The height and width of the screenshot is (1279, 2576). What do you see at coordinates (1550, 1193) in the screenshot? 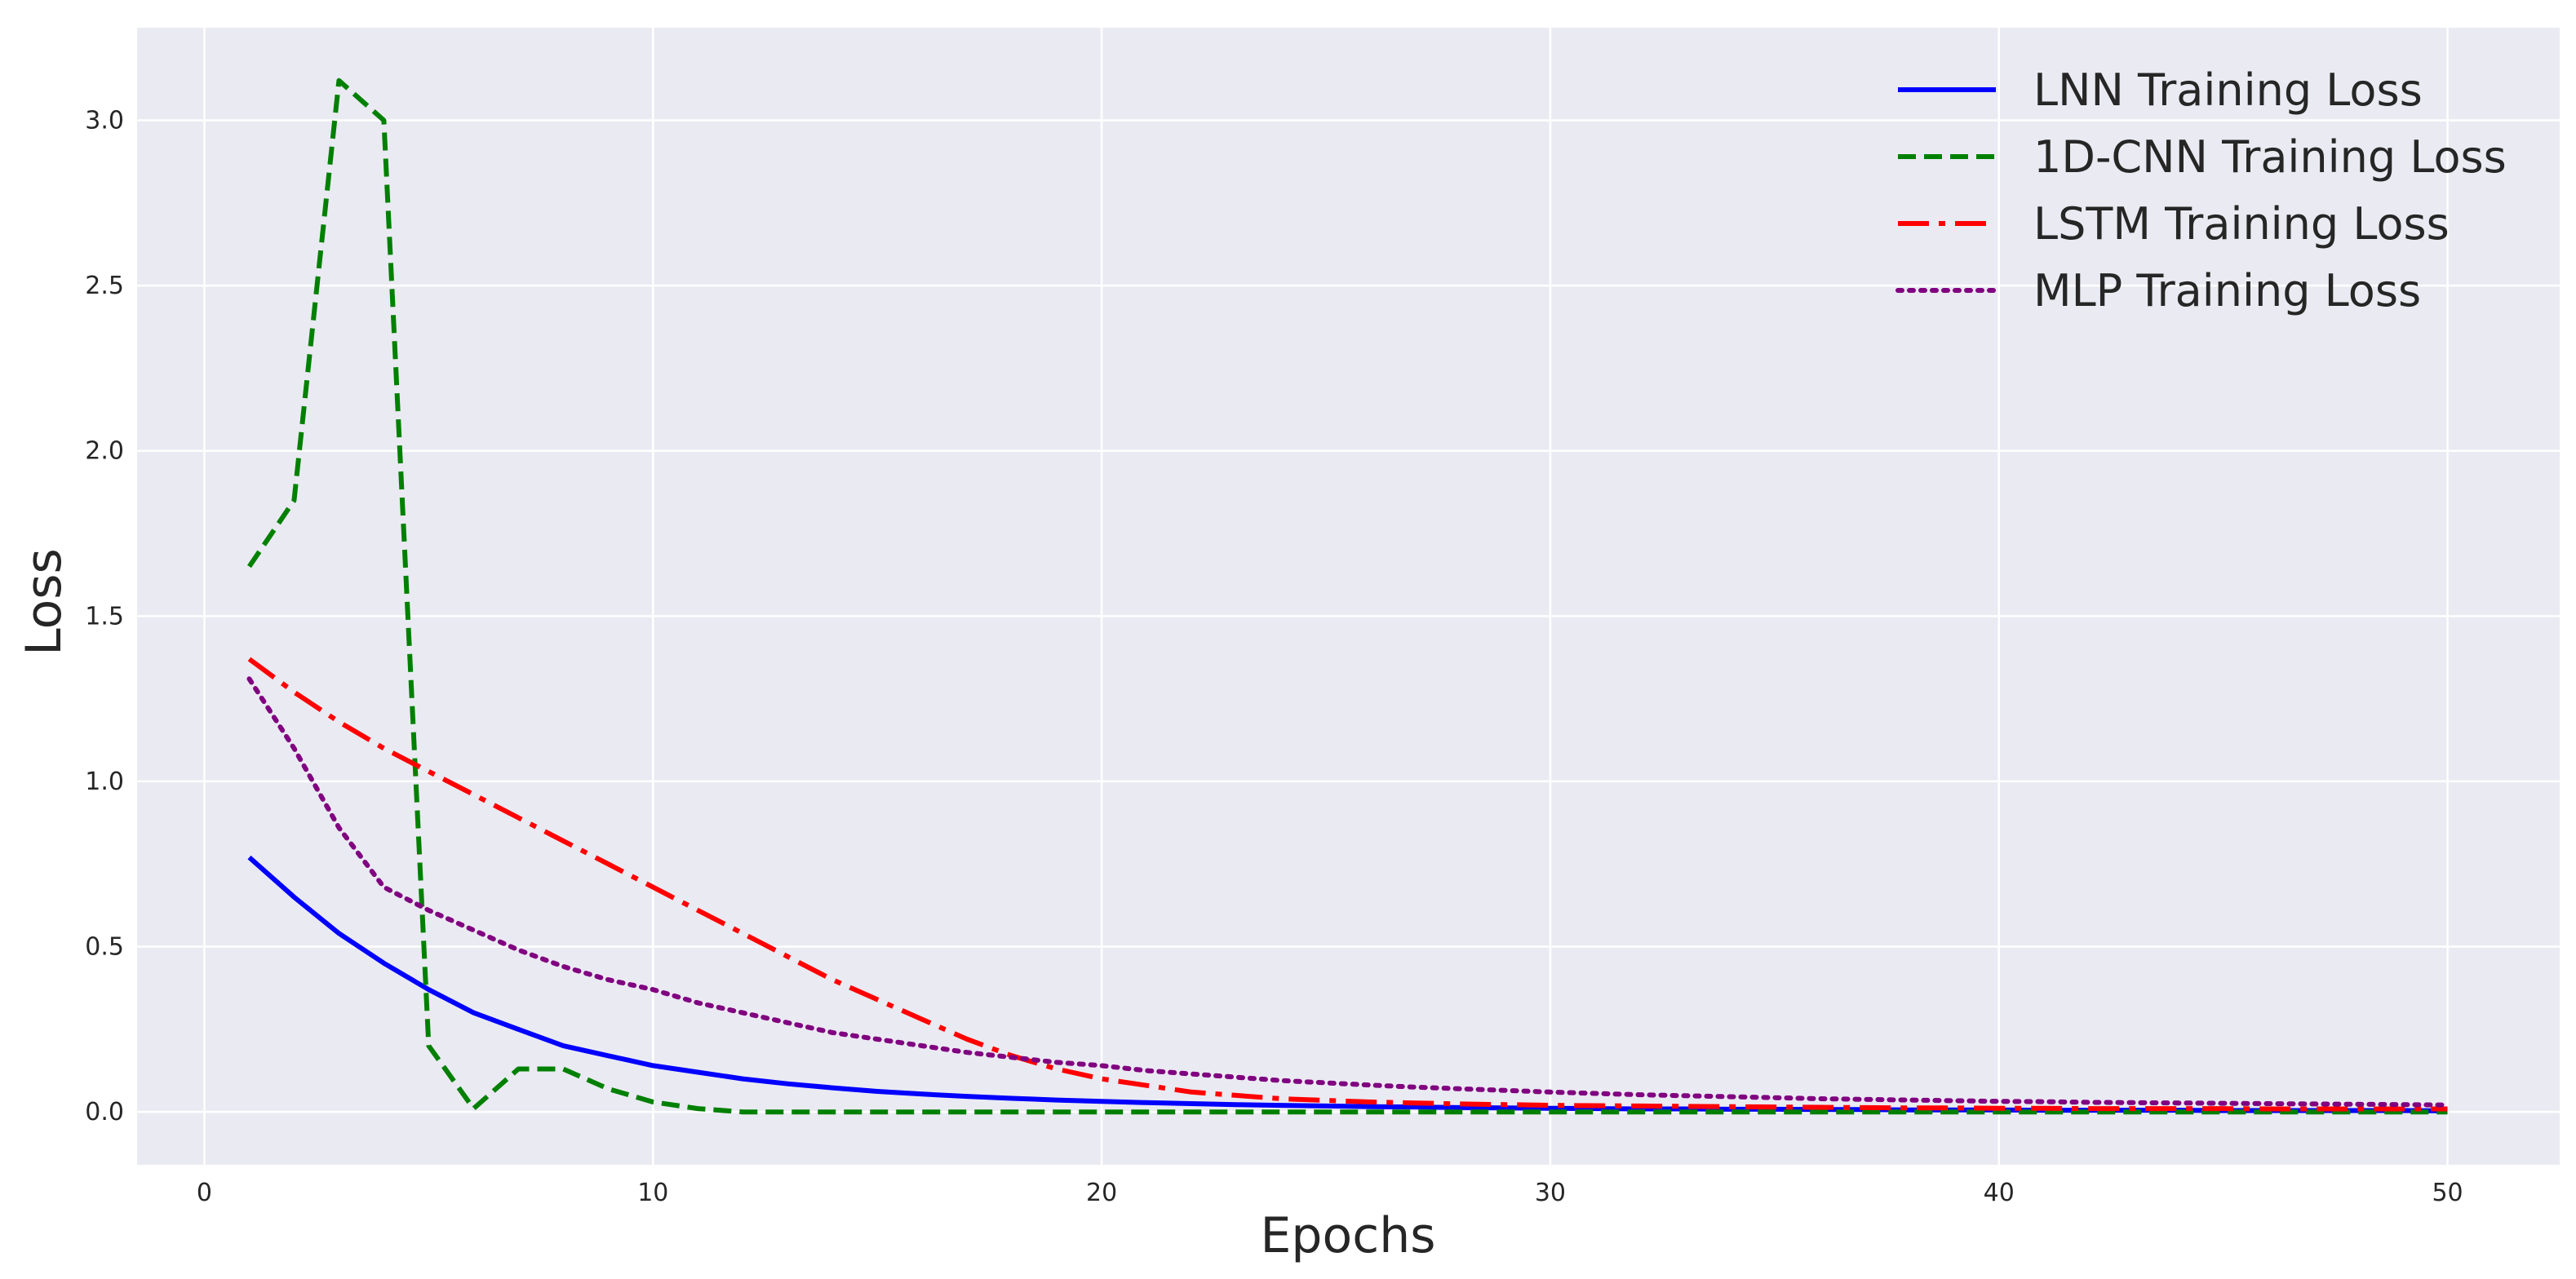
I see `x-tick-label: 30` at bounding box center [1550, 1193].